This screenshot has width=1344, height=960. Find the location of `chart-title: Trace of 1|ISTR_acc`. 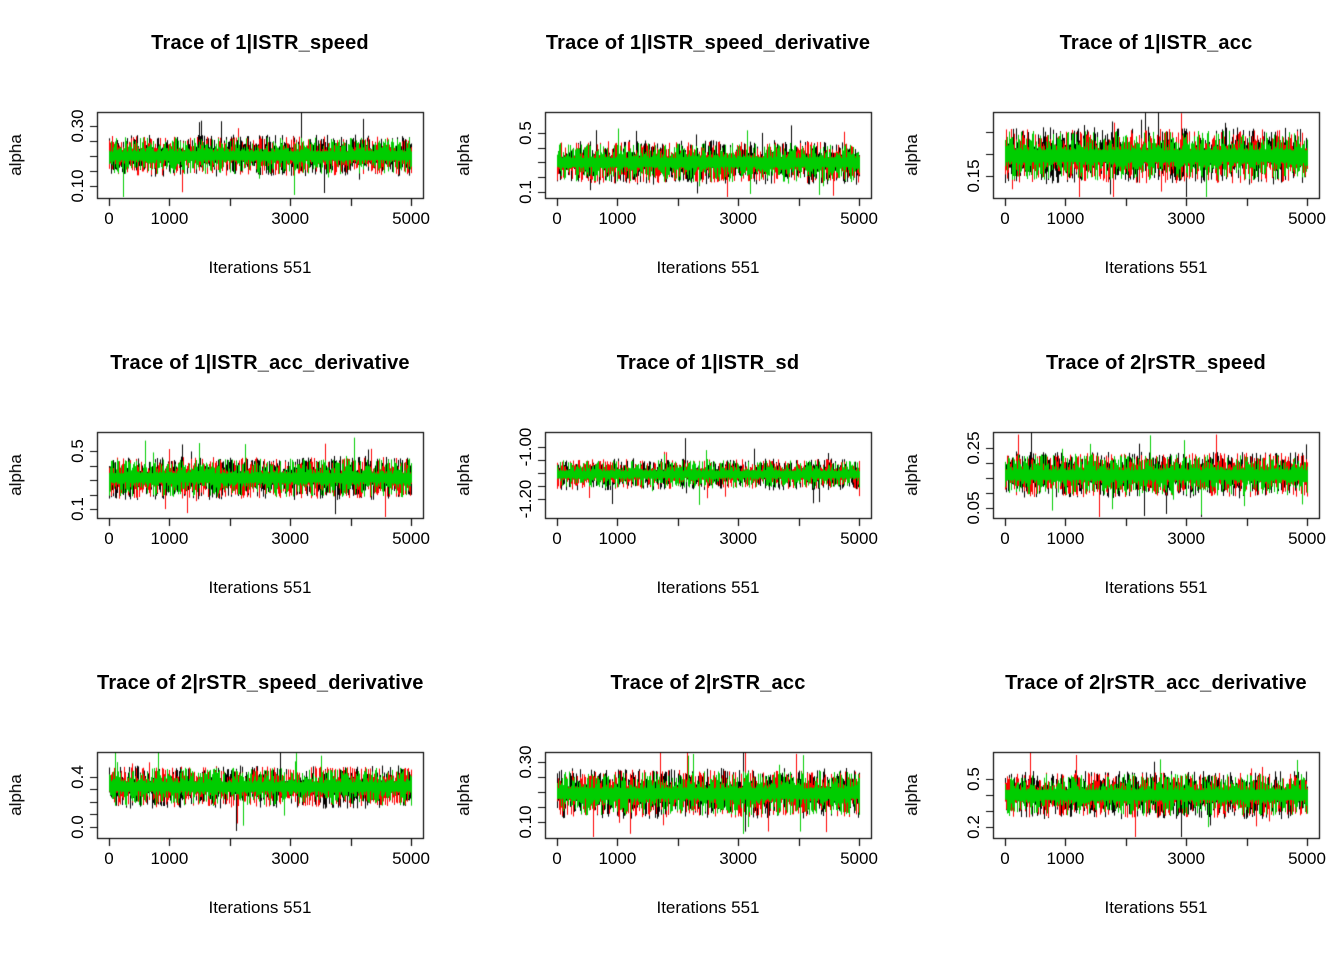

chart-title: Trace of 1|ISTR_acc is located at coordinates (1156, 43).